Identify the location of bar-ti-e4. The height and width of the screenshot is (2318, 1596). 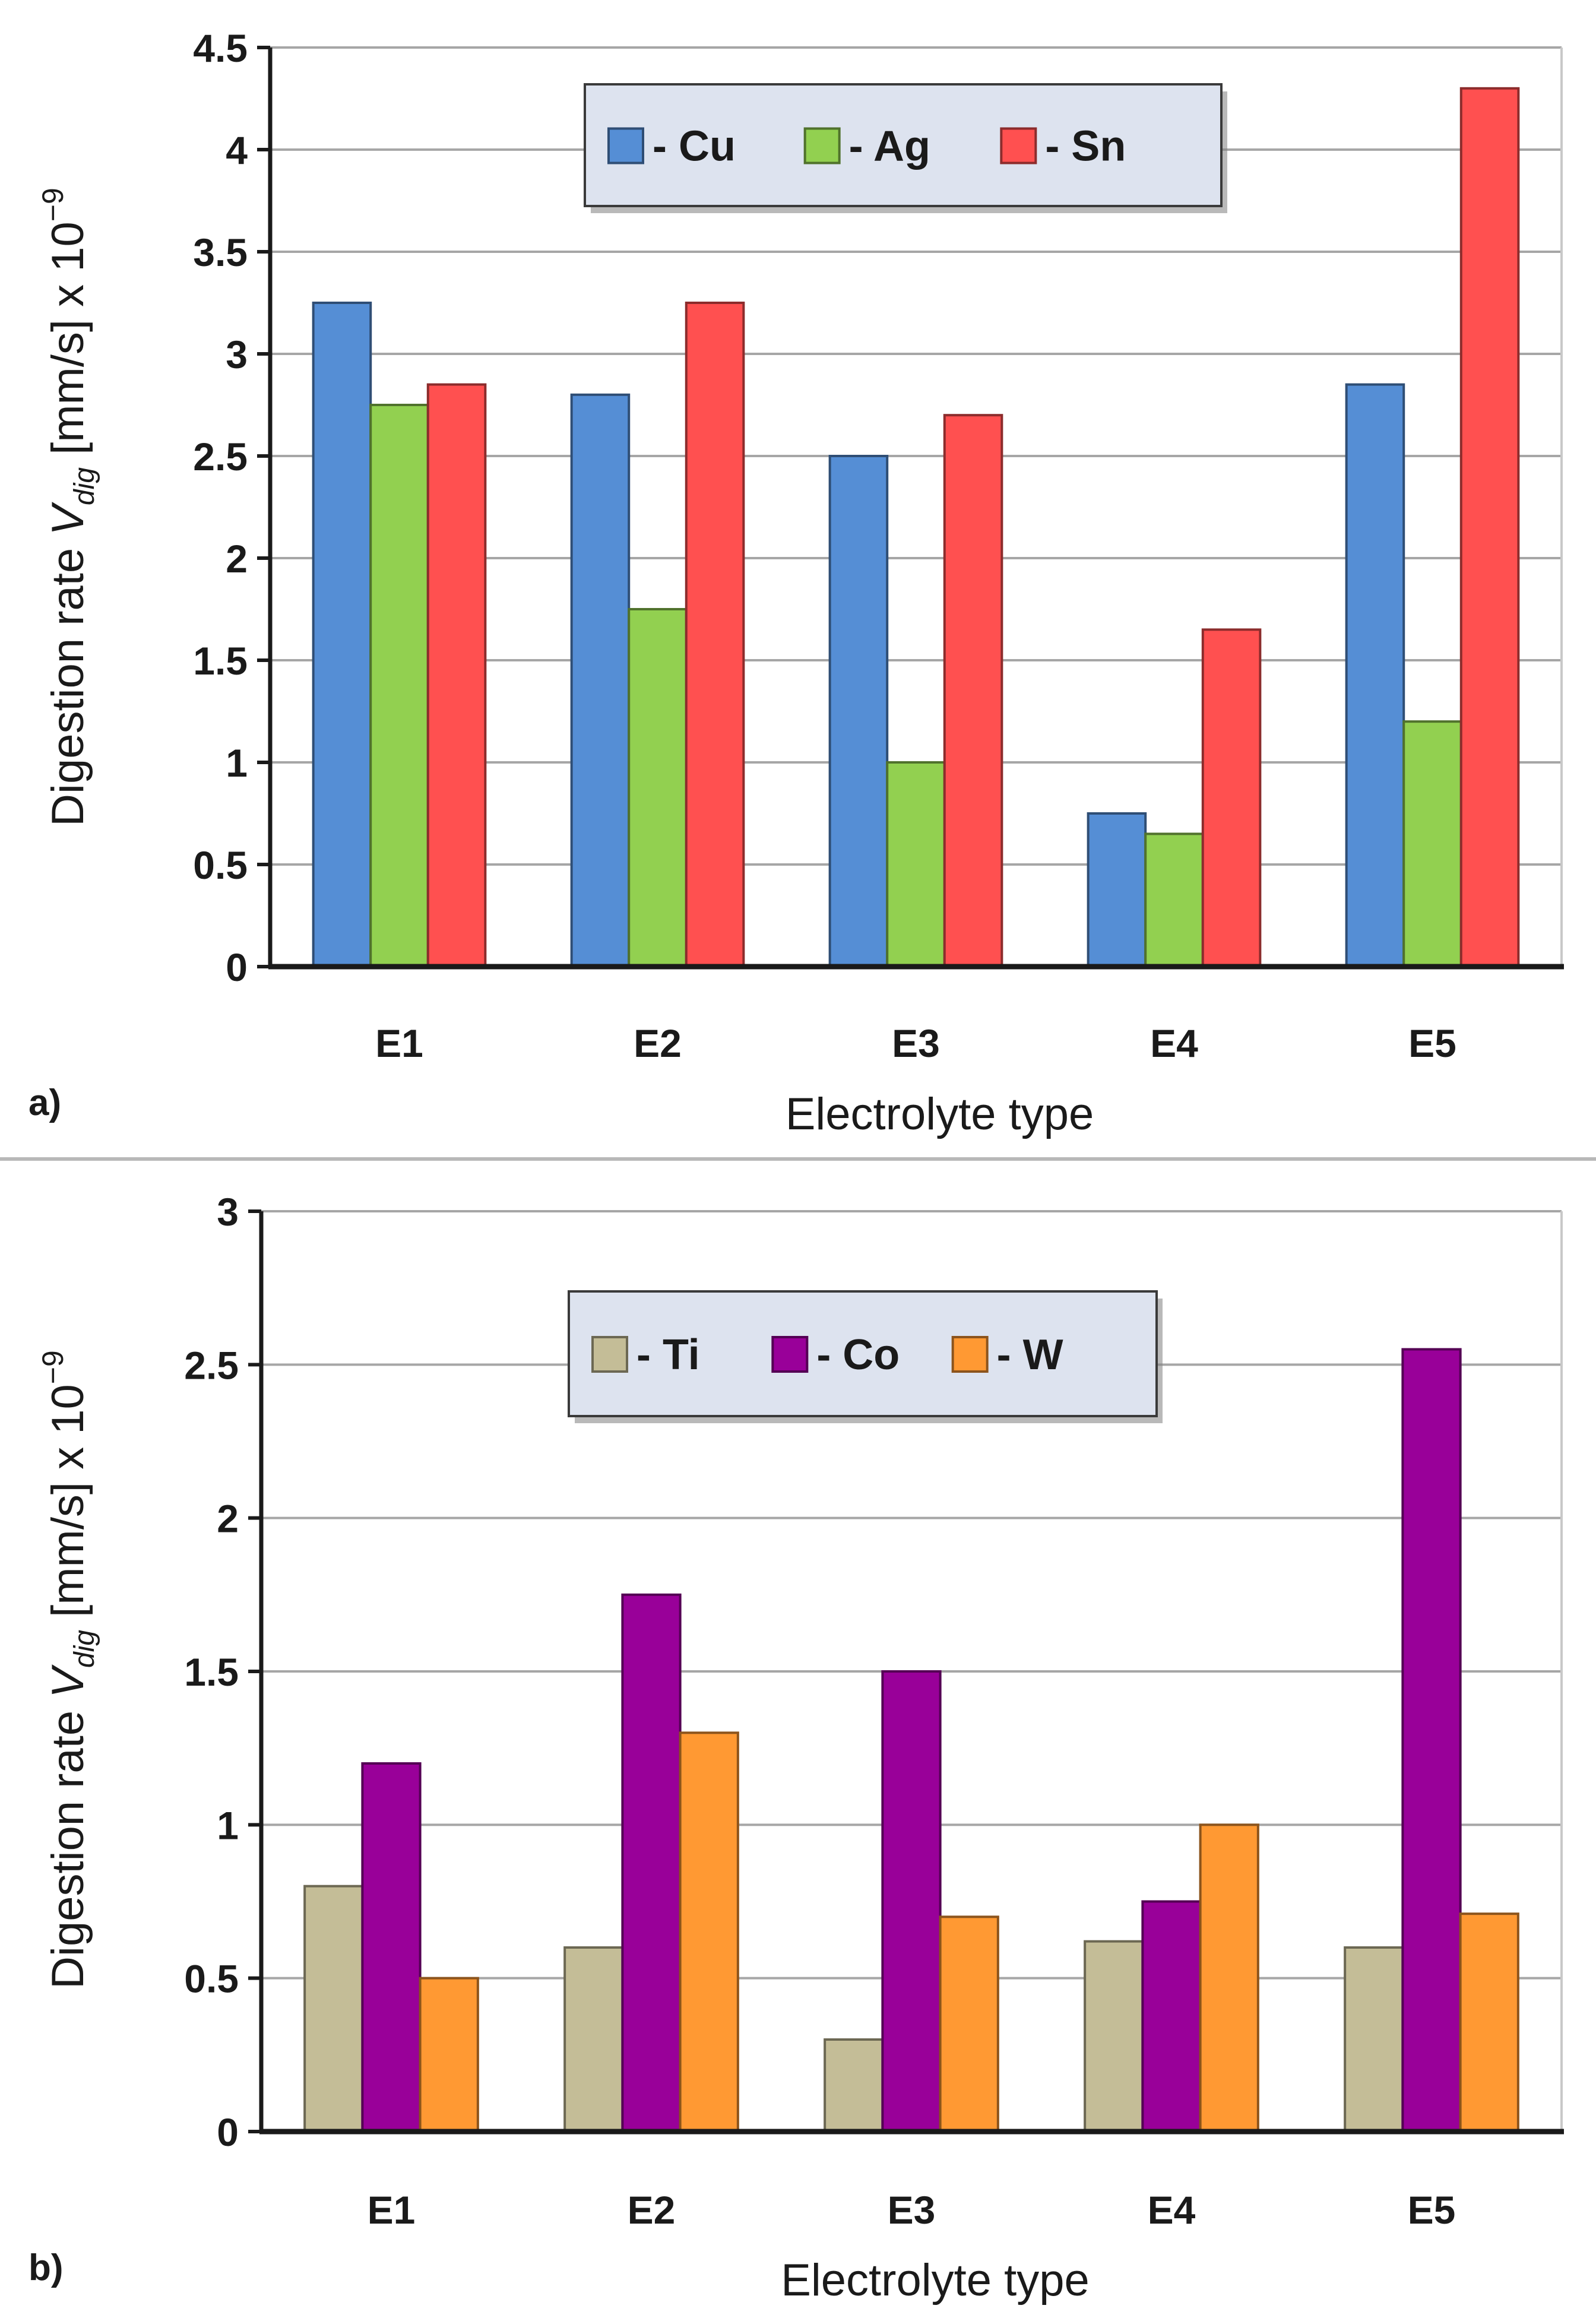
(1114, 2036).